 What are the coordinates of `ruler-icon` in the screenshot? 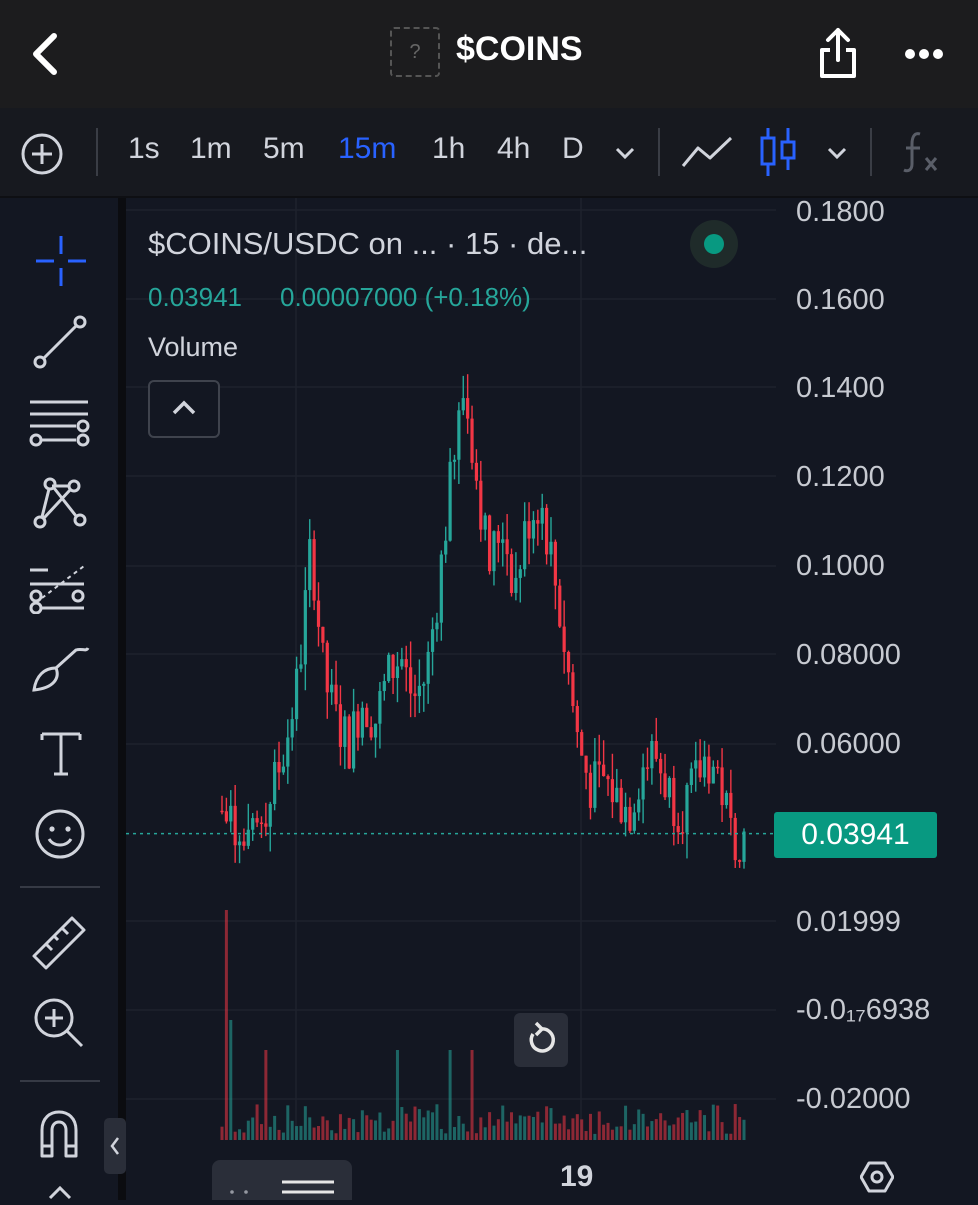 It's located at (59, 943).